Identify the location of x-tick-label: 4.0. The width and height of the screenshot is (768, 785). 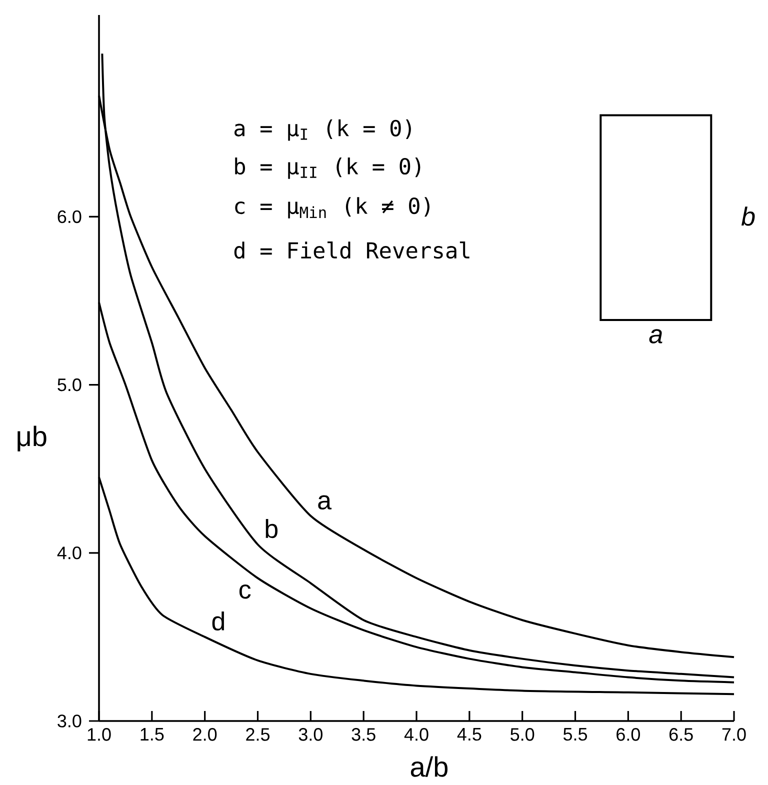
(416, 734).